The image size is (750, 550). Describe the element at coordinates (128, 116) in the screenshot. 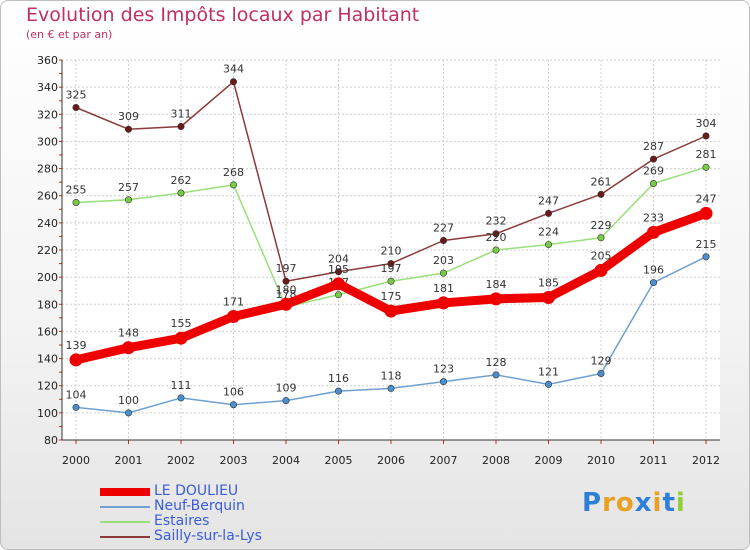

I see `data-label: 309` at that location.